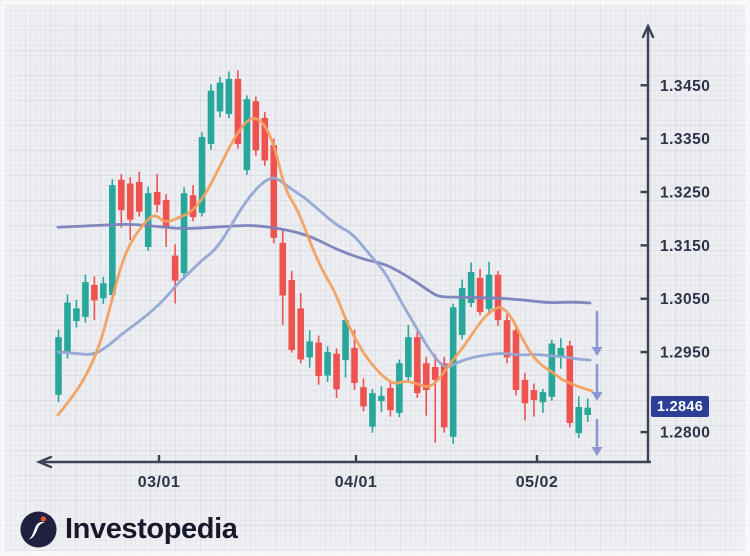  What do you see at coordinates (685, 246) in the screenshot?
I see `y-tick-label: 1.3150` at bounding box center [685, 246].